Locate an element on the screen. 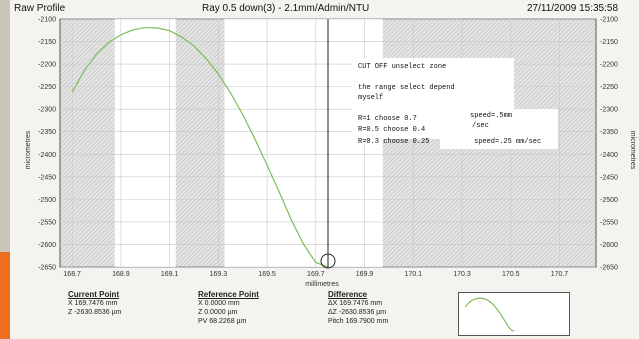 This screenshot has height=339, width=639. overview-thumbnail-plot is located at coordinates (489, 314).